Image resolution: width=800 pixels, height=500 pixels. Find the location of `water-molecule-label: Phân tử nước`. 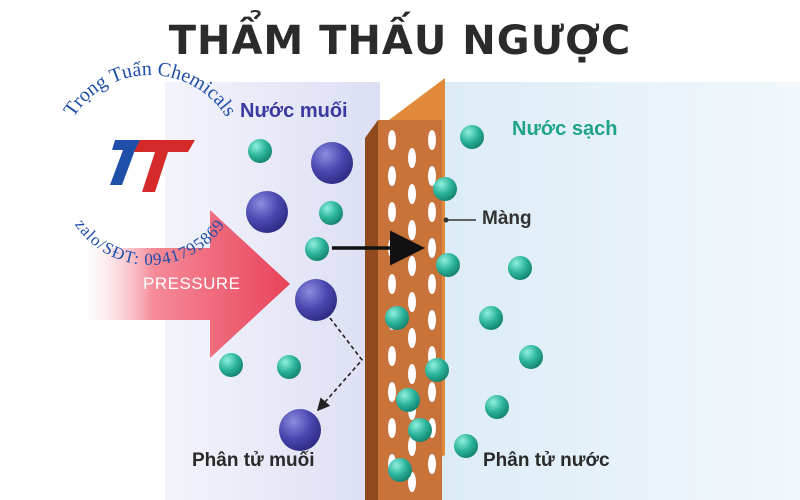

water-molecule-label: Phân tử nước is located at coordinates (546, 460).